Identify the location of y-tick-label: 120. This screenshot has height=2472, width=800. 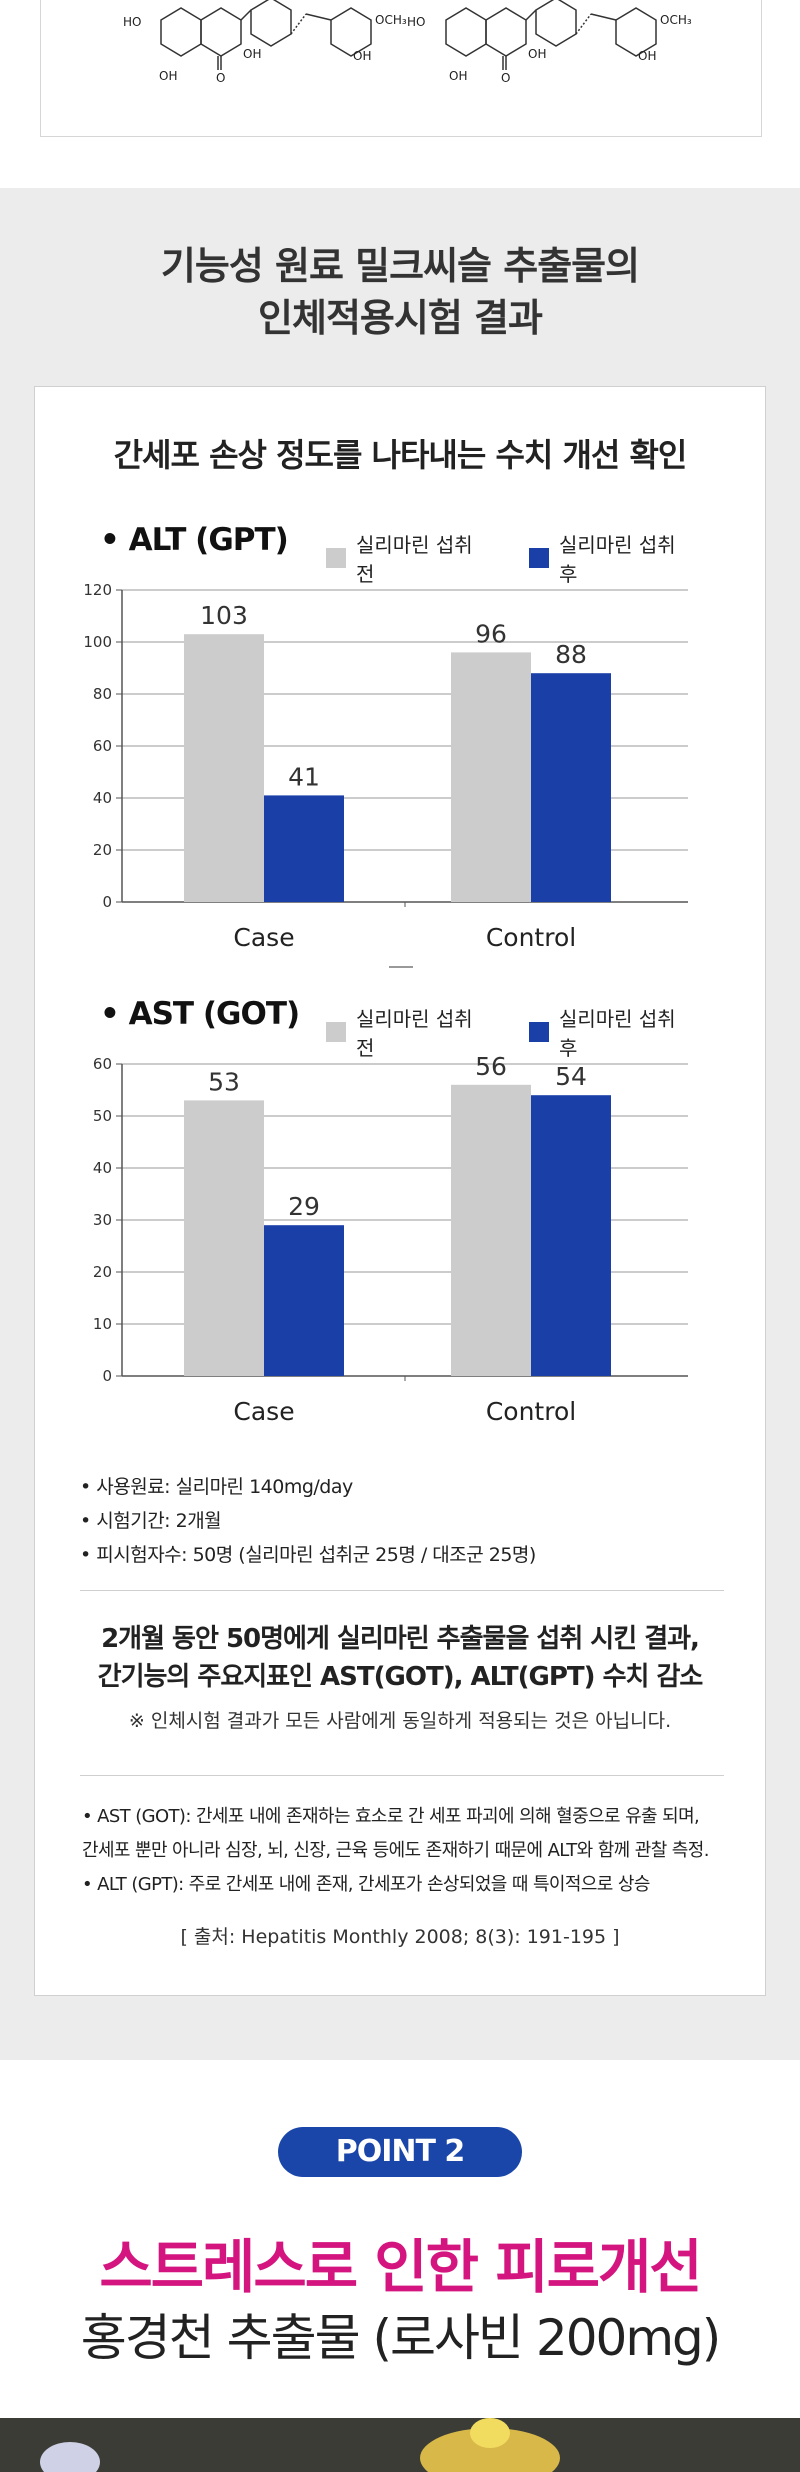
(97, 590).